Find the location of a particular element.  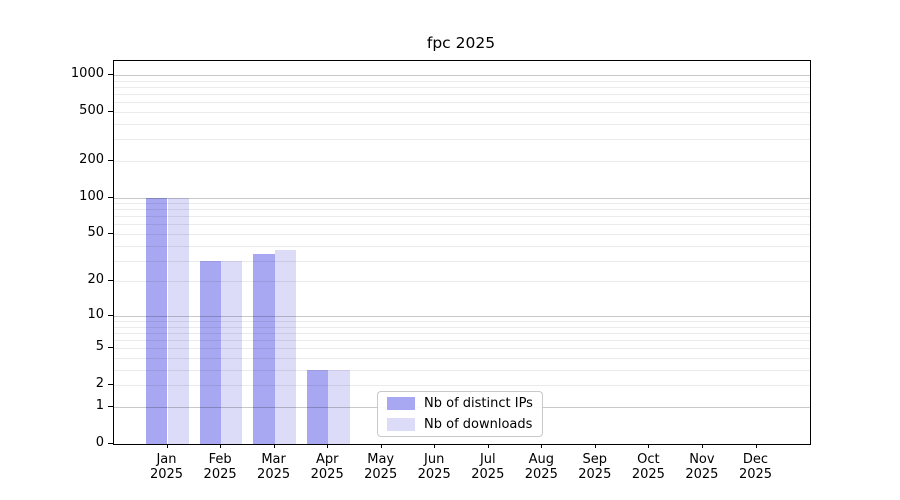

legend: Nb of distinct IPs Nb of downloads is located at coordinates (460, 414).